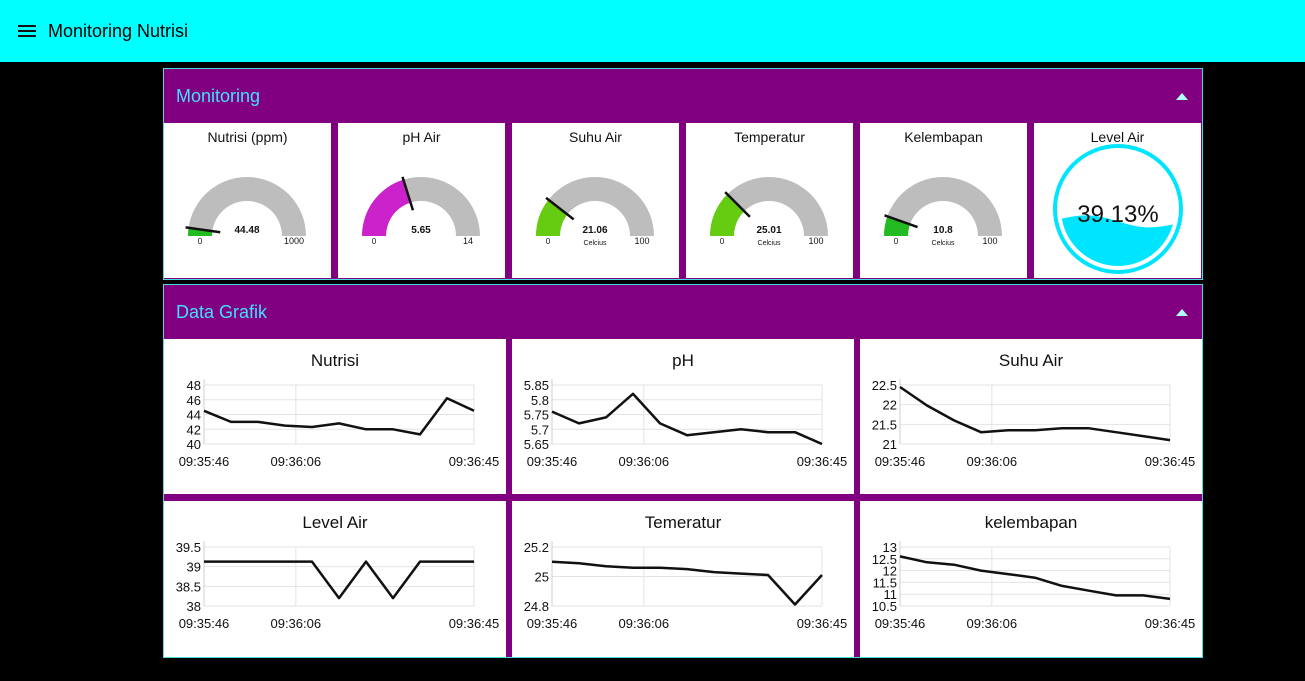 This screenshot has width=1305, height=681. Describe the element at coordinates (188, 547) in the screenshot. I see `chart-y-tick-label: 39.5` at that location.